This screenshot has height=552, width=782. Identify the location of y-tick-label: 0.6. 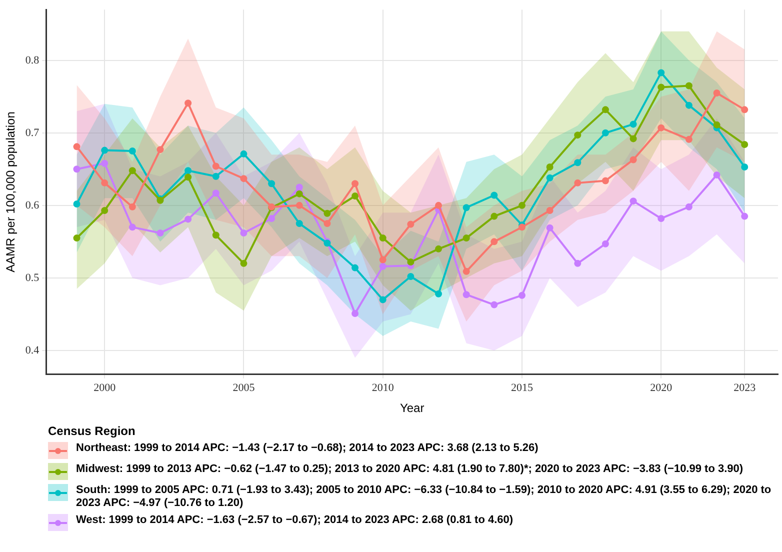
(32, 205).